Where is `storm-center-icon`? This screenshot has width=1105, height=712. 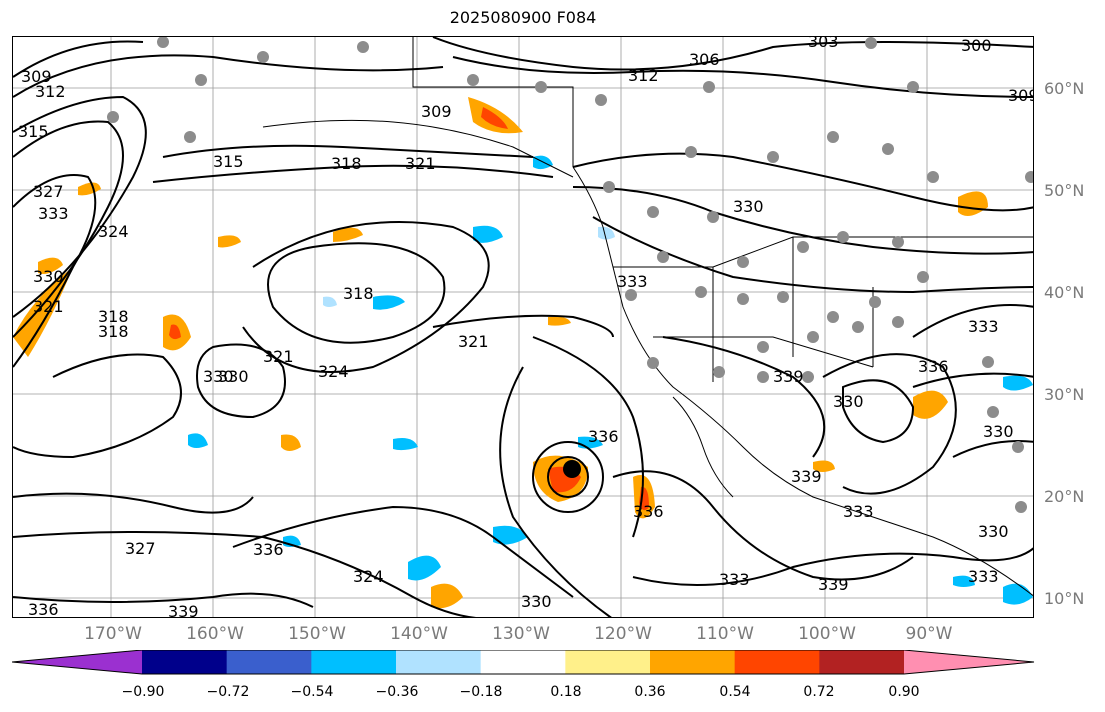 storm-center-icon is located at coordinates (572, 469).